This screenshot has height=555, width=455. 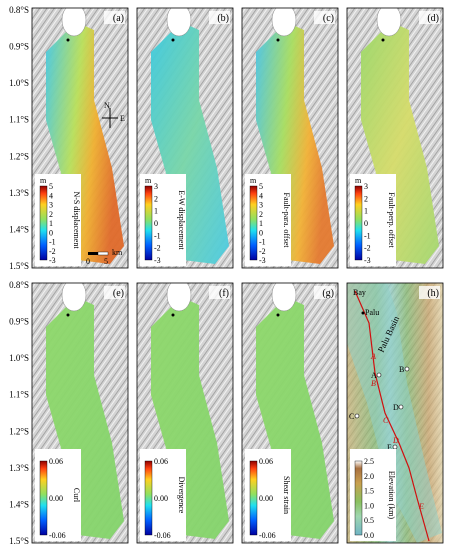 I want to click on colorbar-tick: 1.5, so click(x=369, y=491).